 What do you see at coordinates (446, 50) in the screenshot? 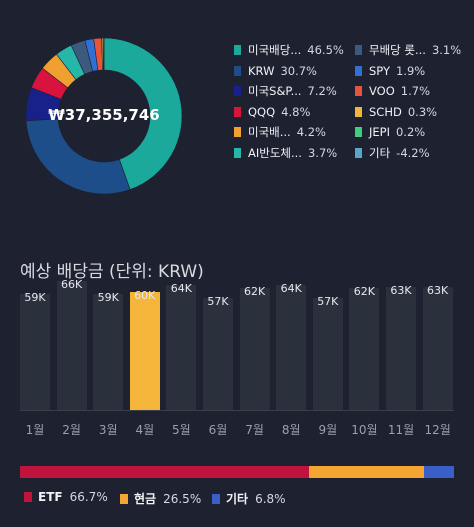
I see `legend-percent: 3.1%` at bounding box center [446, 50].